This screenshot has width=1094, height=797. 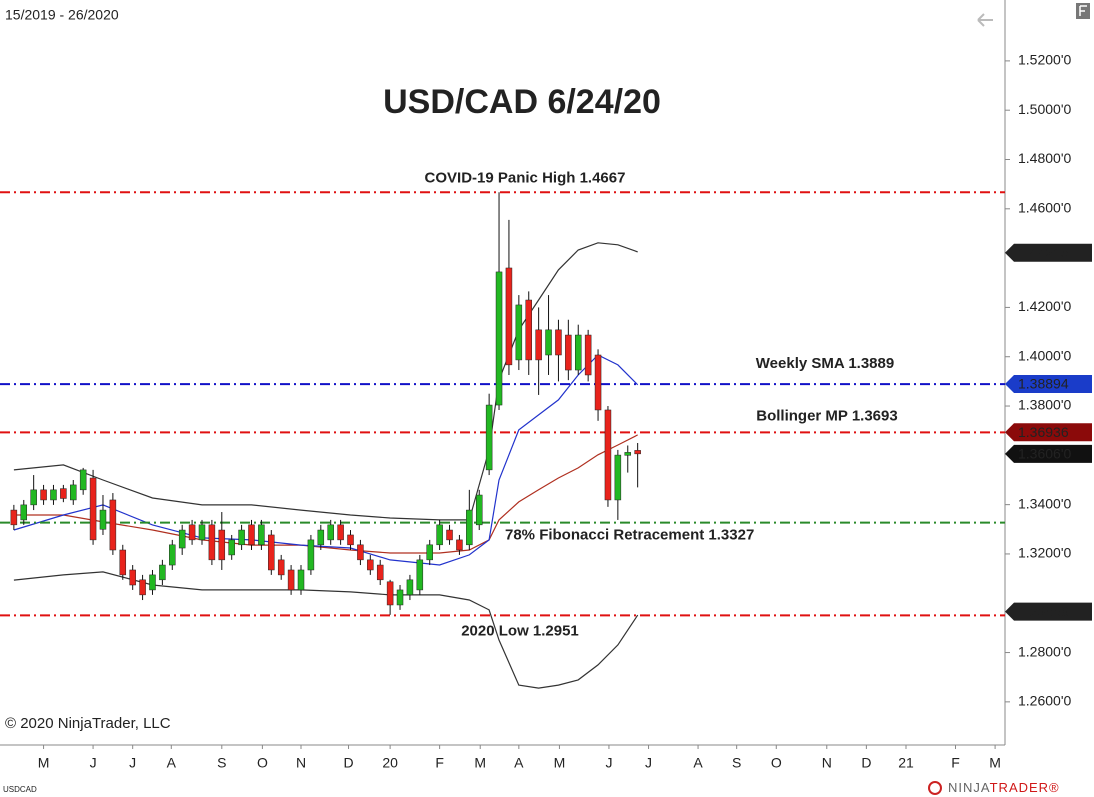 What do you see at coordinates (62, 15) in the screenshot?
I see `date-range: 15/2019 - 26/2020` at bounding box center [62, 15].